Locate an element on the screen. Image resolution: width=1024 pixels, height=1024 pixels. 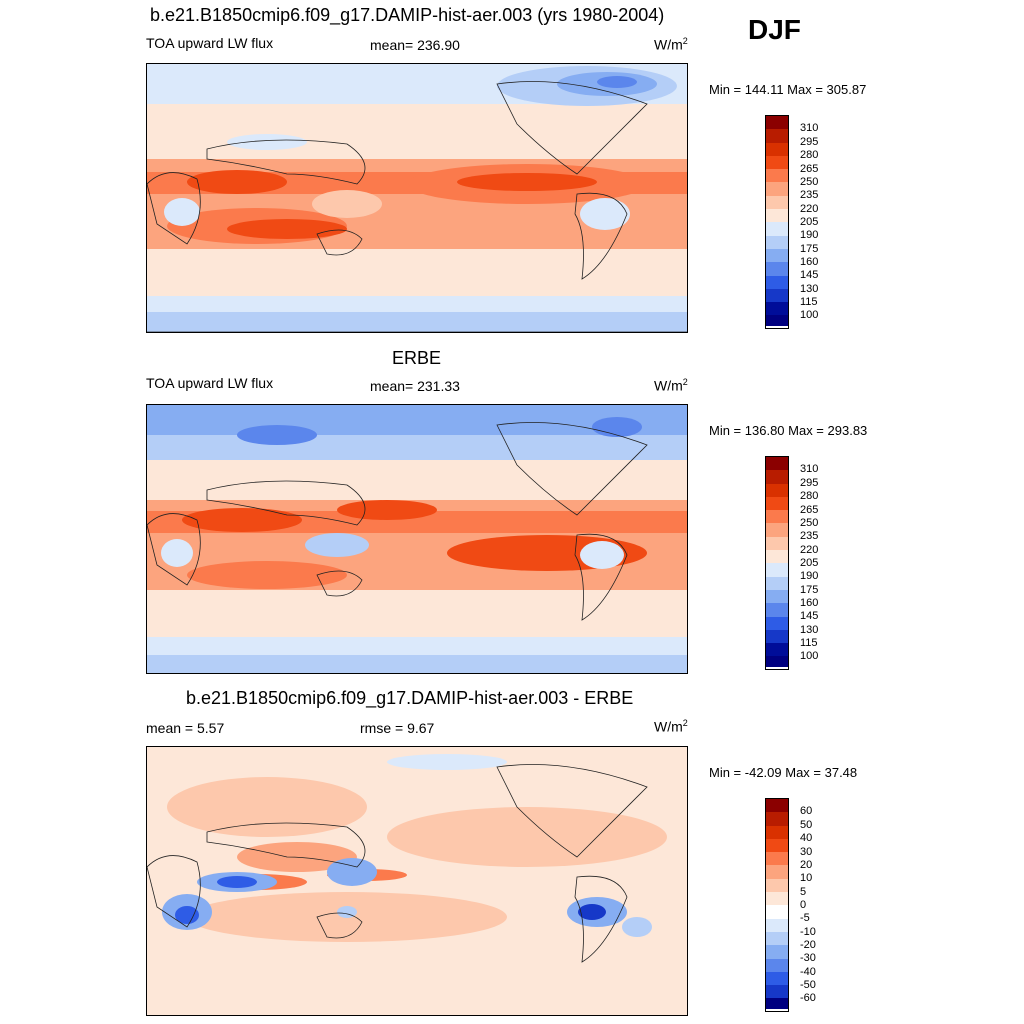
panel3-map is located at coordinates (417, 881).